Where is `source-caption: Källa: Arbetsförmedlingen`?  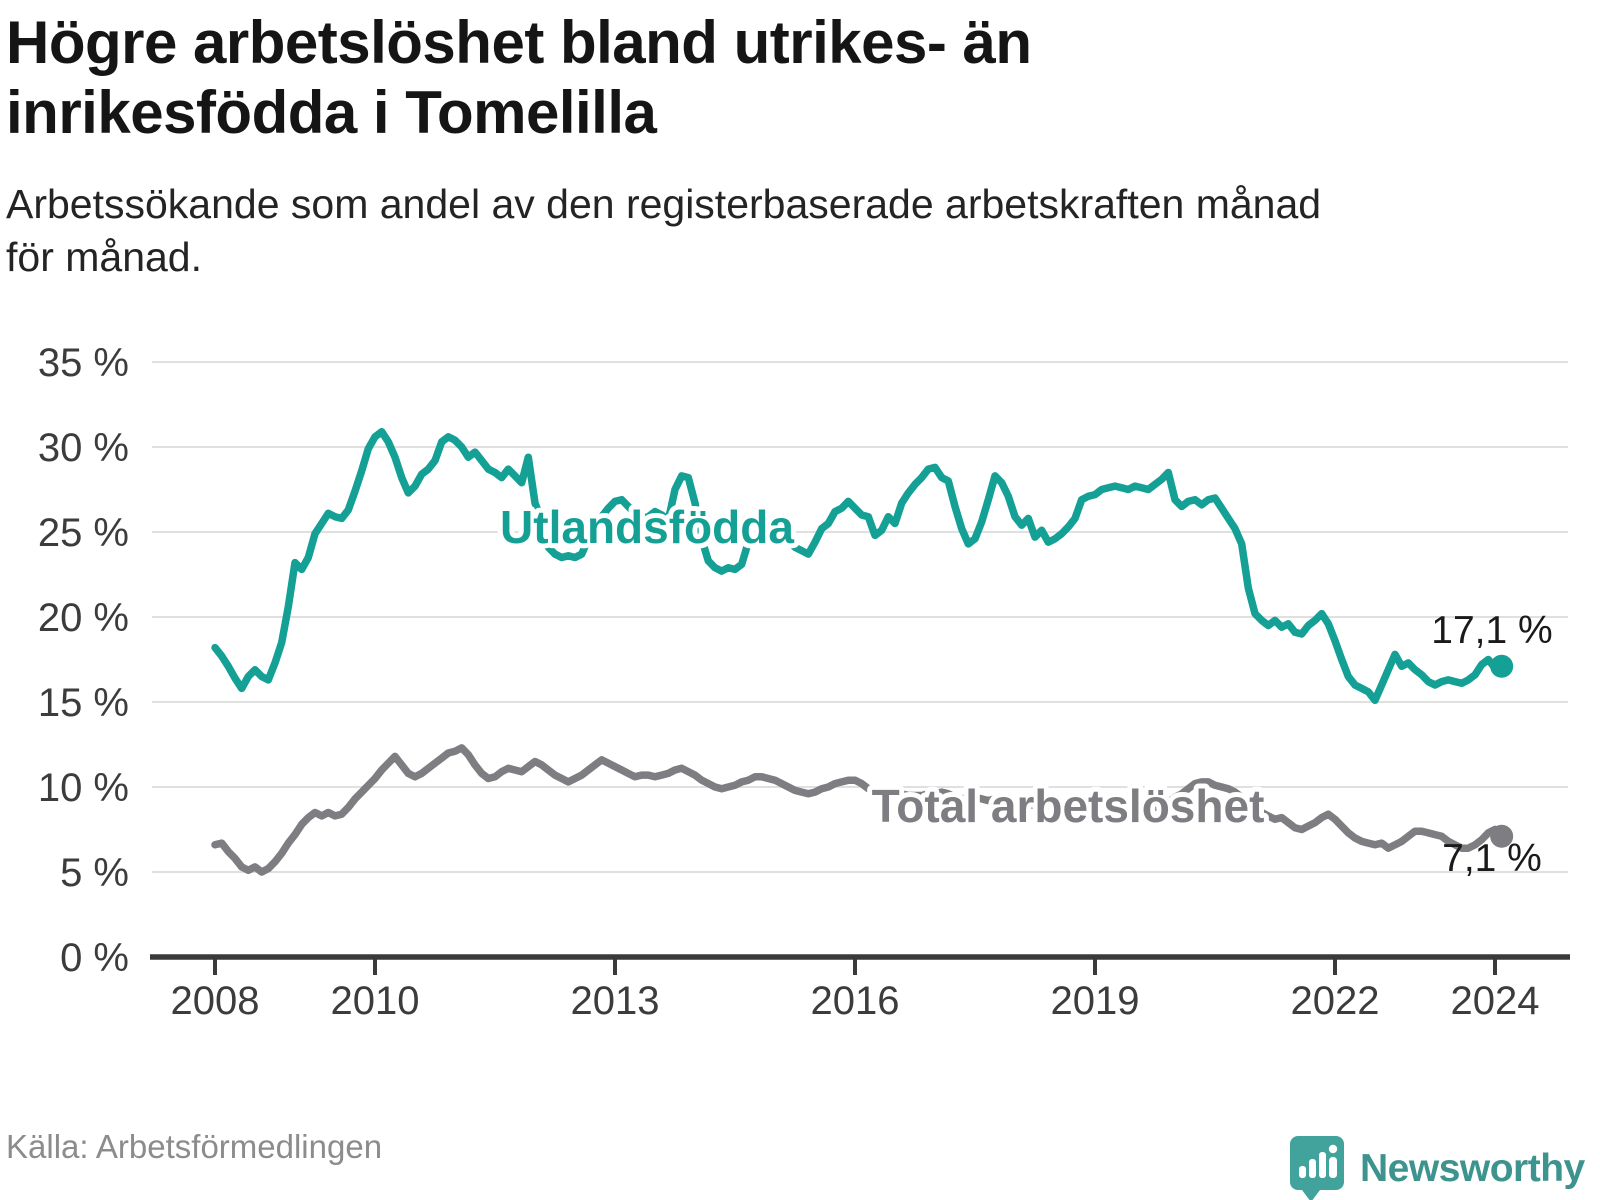
source-caption: Källa: Arbetsförmedlingen is located at coordinates (194, 1146).